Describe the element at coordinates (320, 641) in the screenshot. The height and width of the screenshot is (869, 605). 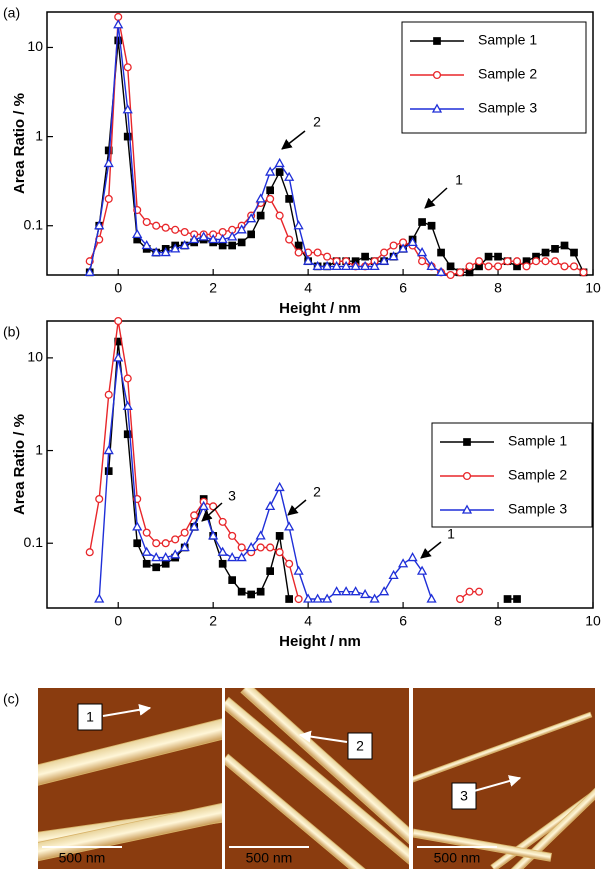
I see `x-axis-title: Height / nm` at that location.